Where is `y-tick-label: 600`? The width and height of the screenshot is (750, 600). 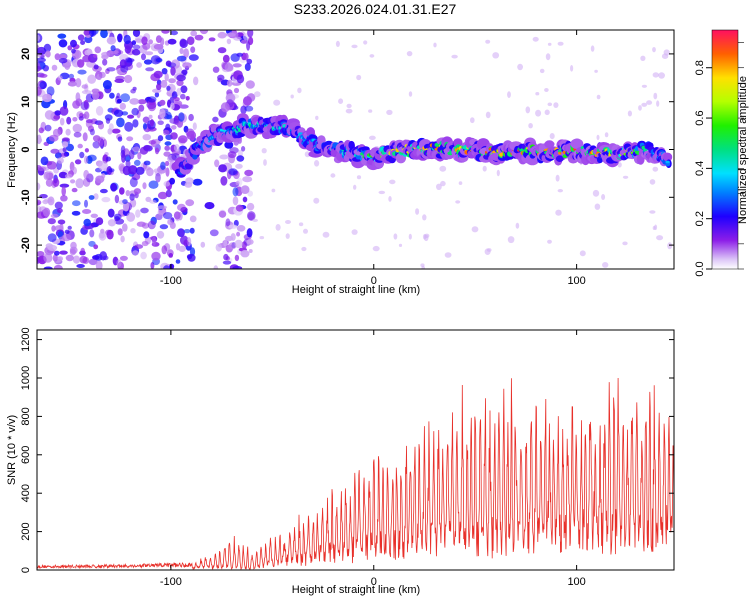
y-tick-label: 600 is located at coordinates (26, 455).